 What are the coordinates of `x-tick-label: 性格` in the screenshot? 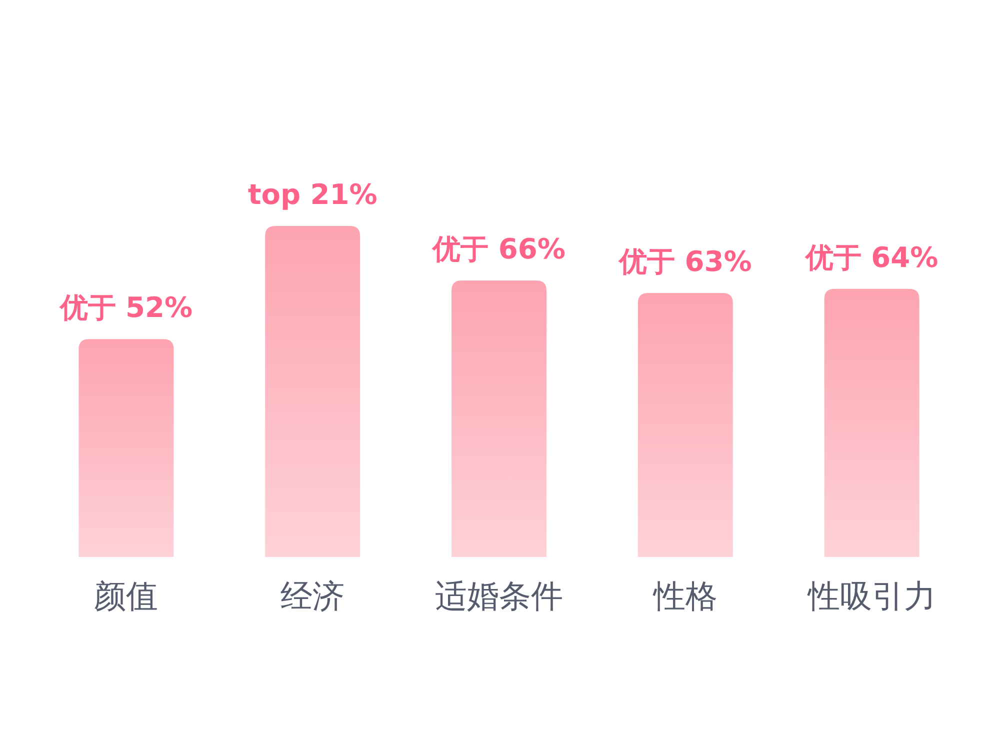 It's located at (685, 596).